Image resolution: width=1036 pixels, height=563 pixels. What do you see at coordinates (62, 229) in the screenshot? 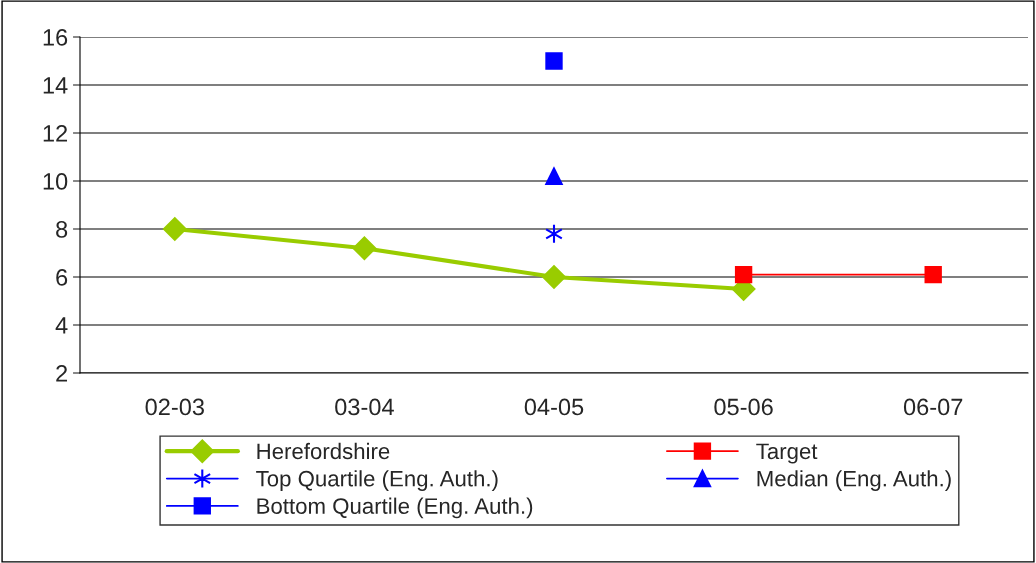
I see `y-tick-label: 8` at bounding box center [62, 229].